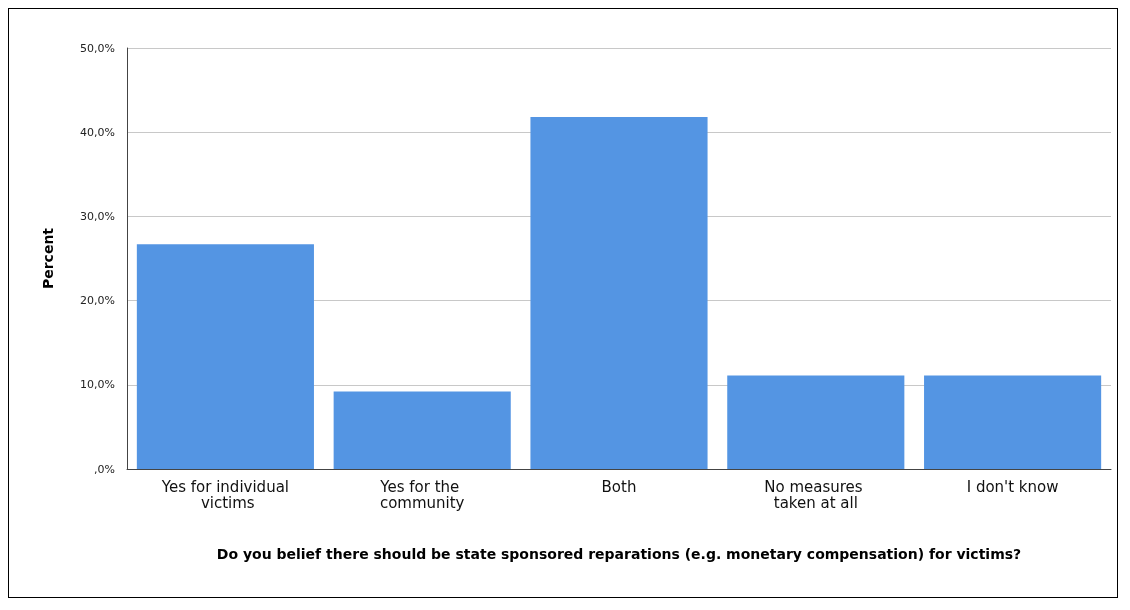 This screenshot has height=610, width=1130. I want to click on x-tick-label: I don't know, so click(1012, 487).